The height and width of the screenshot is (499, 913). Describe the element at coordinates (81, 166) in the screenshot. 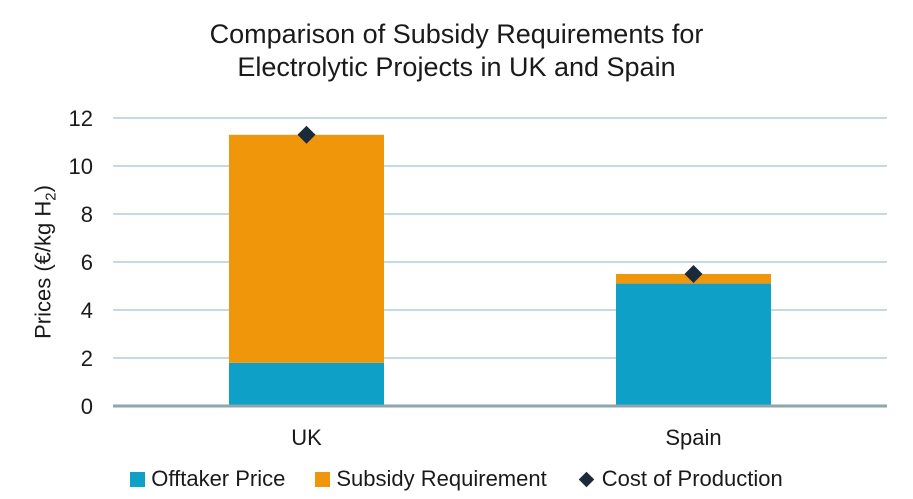

I see `y-tick-label: 10` at that location.